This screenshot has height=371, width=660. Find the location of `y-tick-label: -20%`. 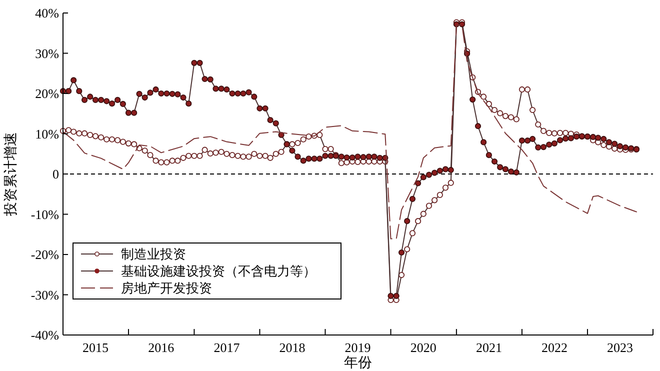

y-tick-label: -20% is located at coordinates (45, 254).